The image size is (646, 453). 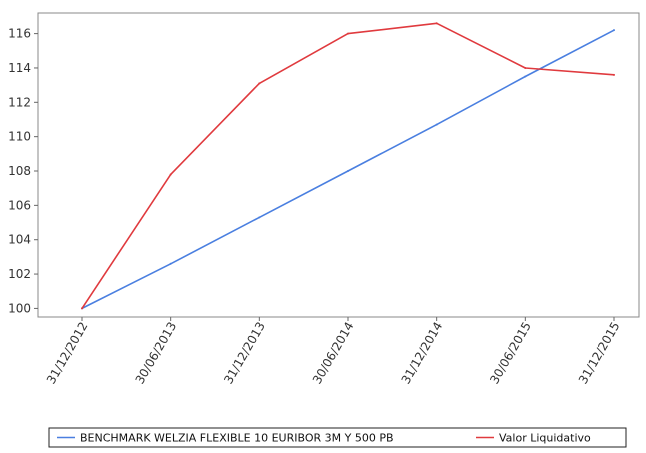 What do you see at coordinates (19, 171) in the screenshot?
I see `y-tick-label: 108` at bounding box center [19, 171].